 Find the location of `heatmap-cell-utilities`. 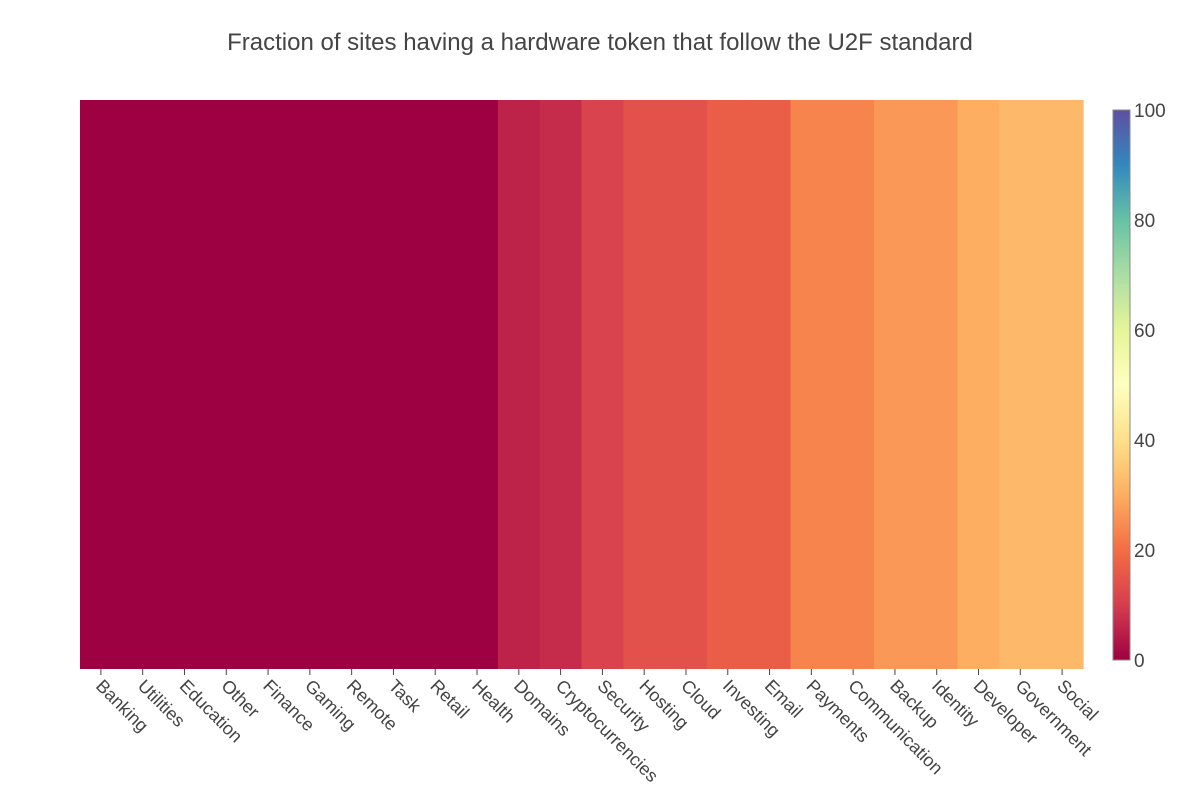

heatmap-cell-utilities is located at coordinates (143, 384).